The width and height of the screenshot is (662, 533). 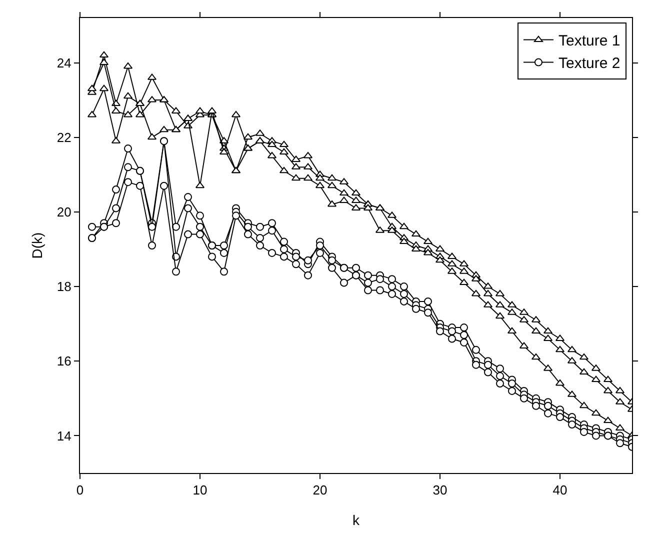 I want to click on x-tick-label: 20, so click(x=320, y=490).